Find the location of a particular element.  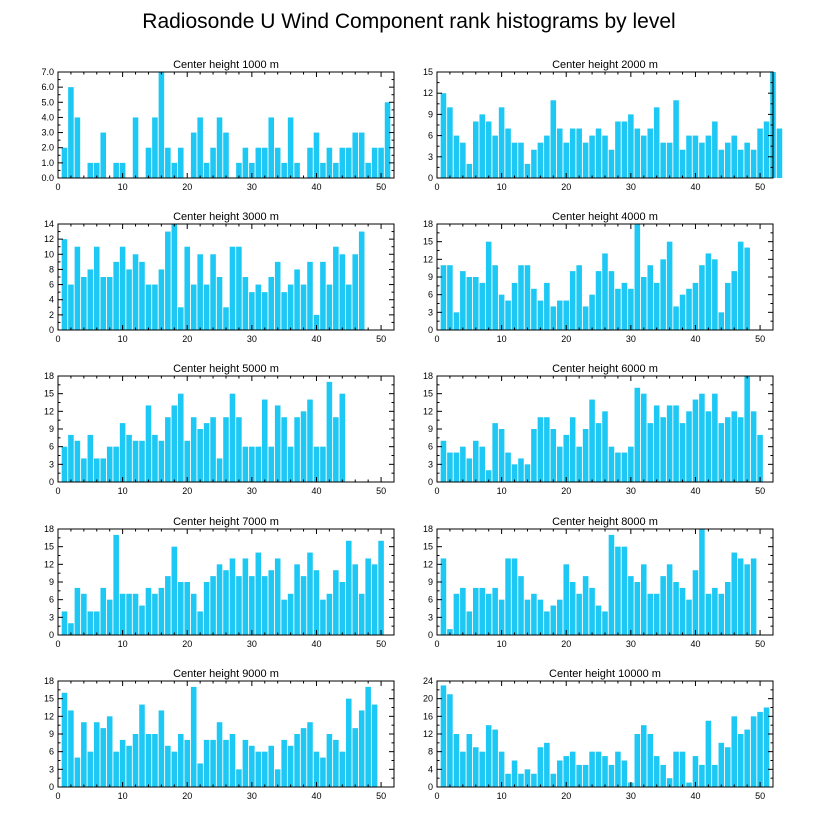

x-tick-label: 30 is located at coordinates (252, 339).